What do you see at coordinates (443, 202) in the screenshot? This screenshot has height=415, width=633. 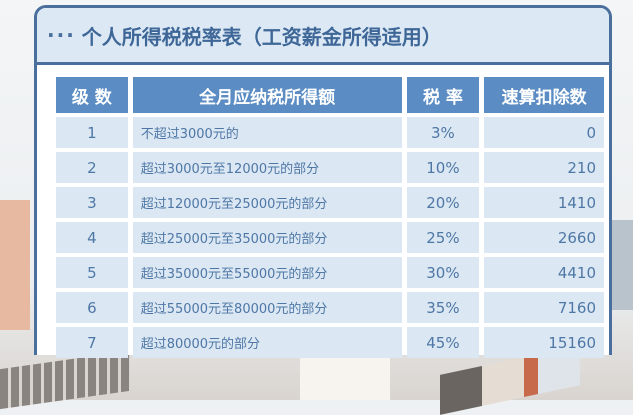 I see `cell-tax-rate: 20%` at bounding box center [443, 202].